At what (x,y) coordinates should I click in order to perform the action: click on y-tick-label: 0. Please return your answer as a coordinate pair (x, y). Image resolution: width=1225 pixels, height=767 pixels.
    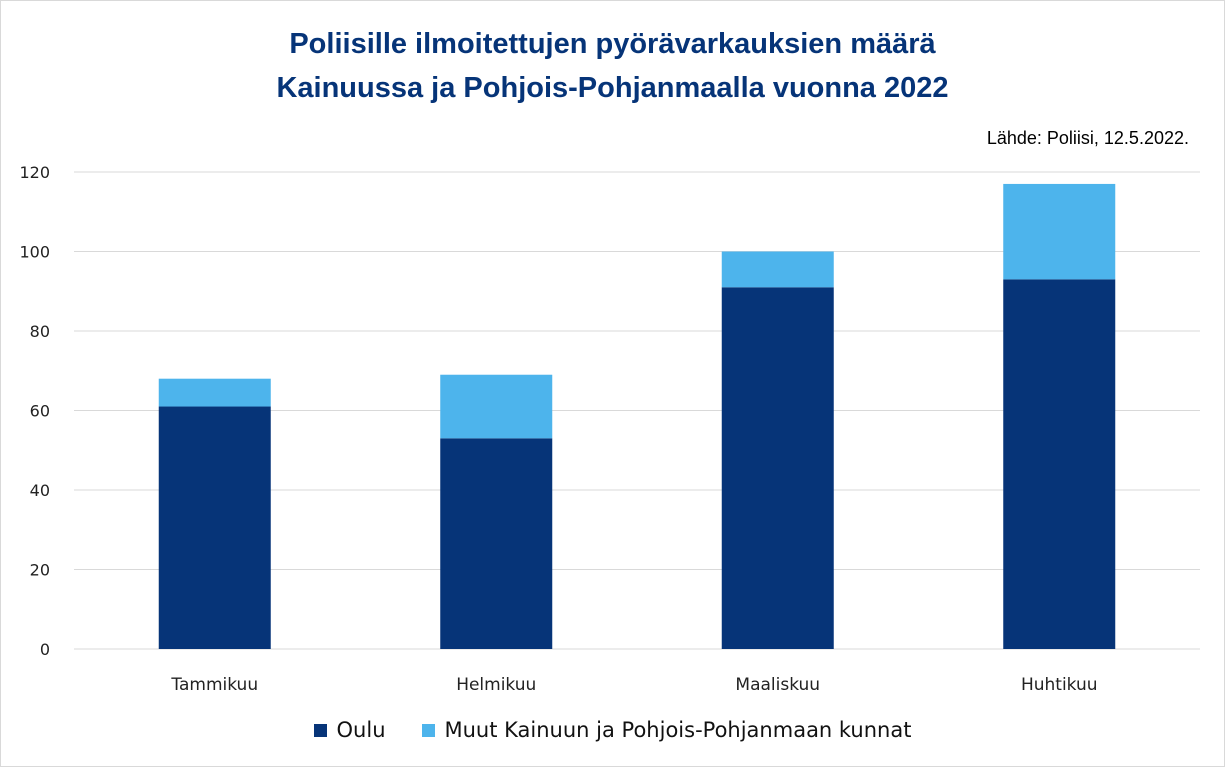
    Looking at the image, I should click on (45, 649).